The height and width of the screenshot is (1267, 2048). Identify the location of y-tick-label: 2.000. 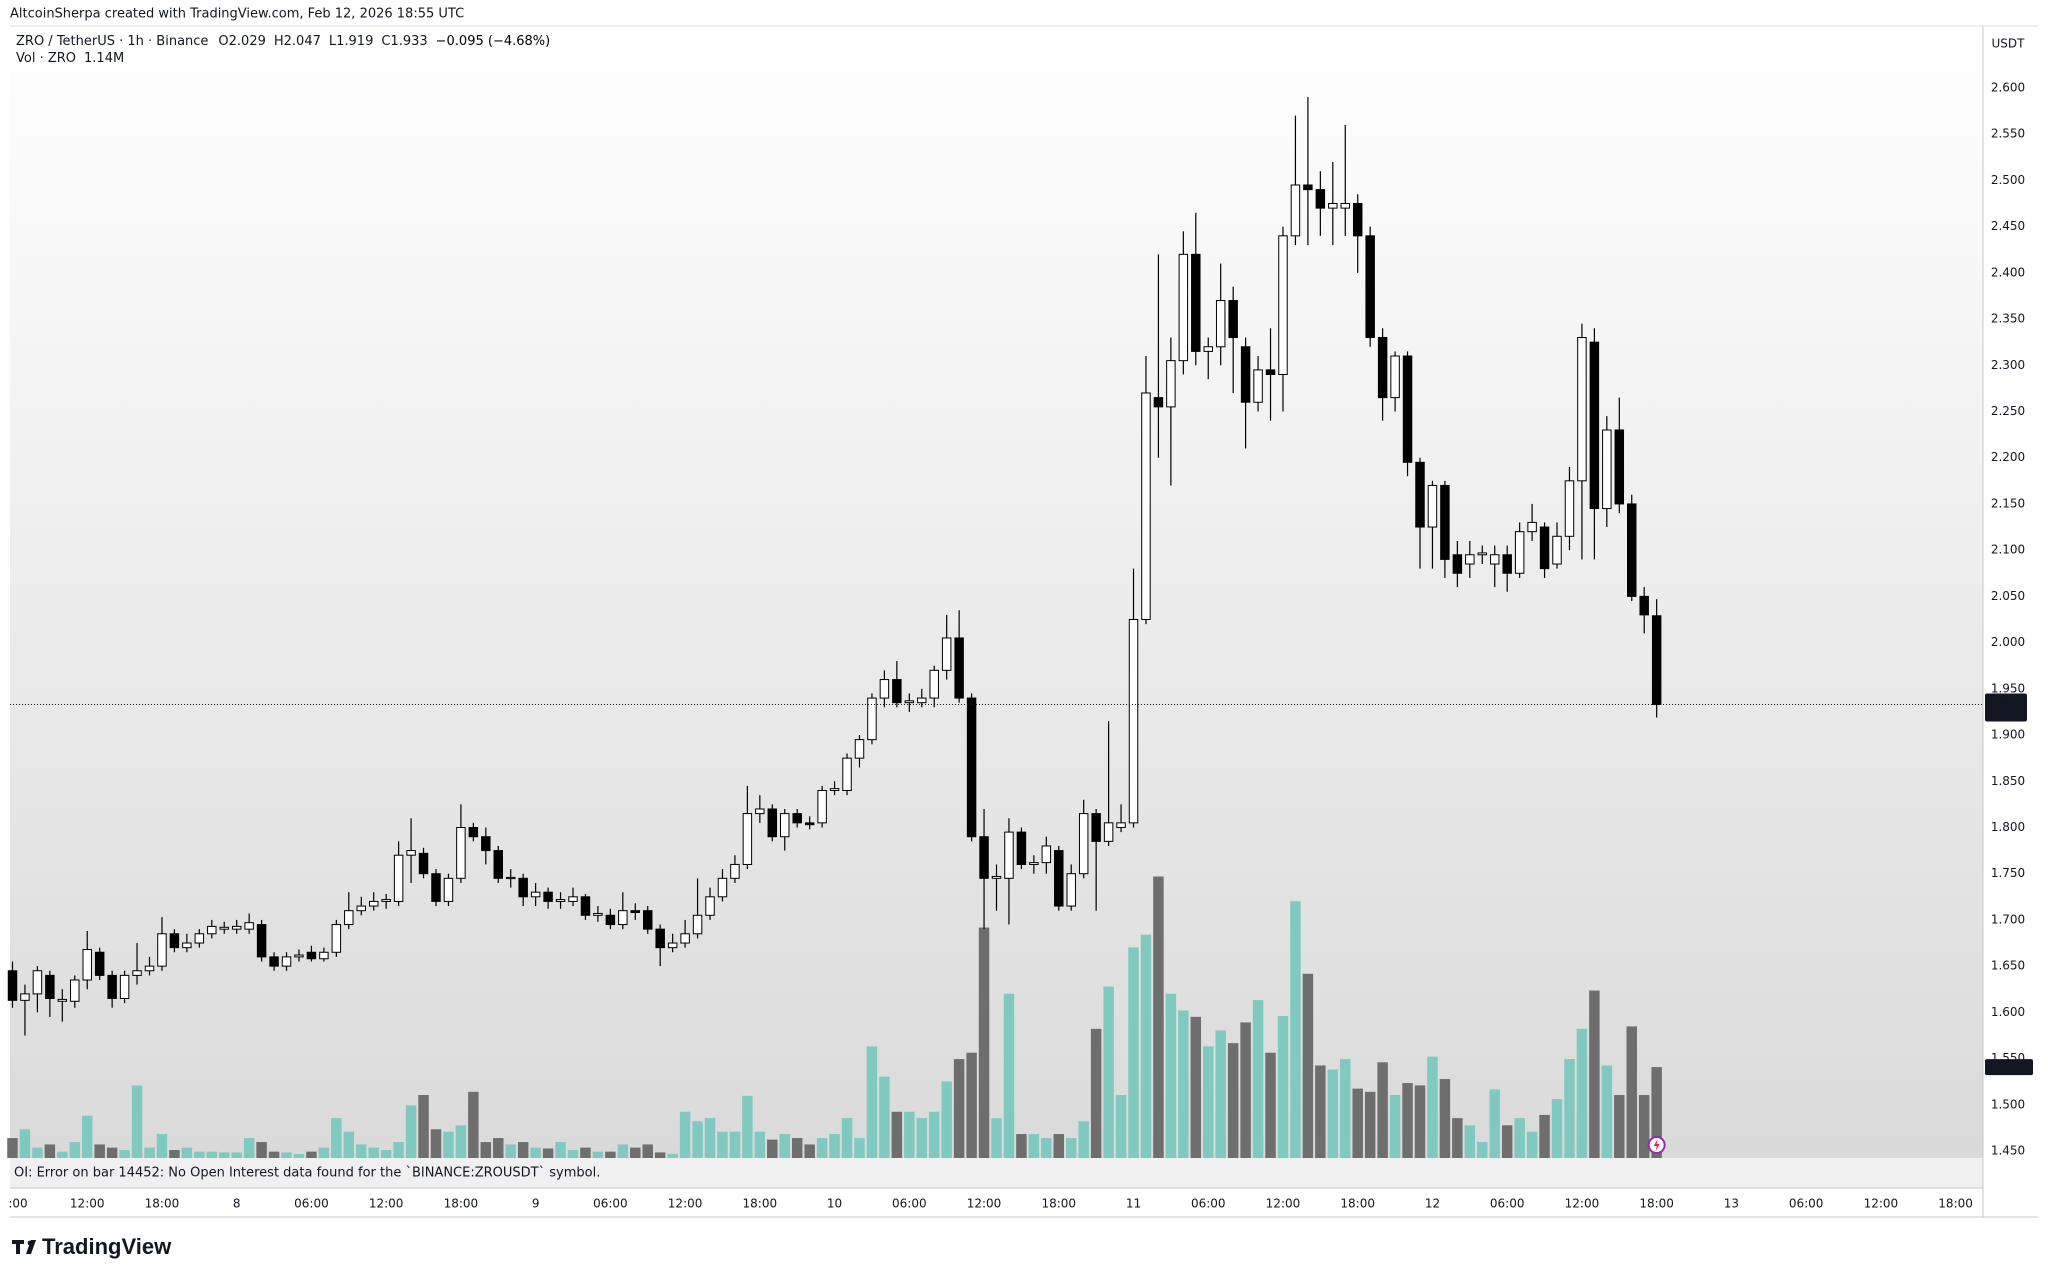
(2008, 642).